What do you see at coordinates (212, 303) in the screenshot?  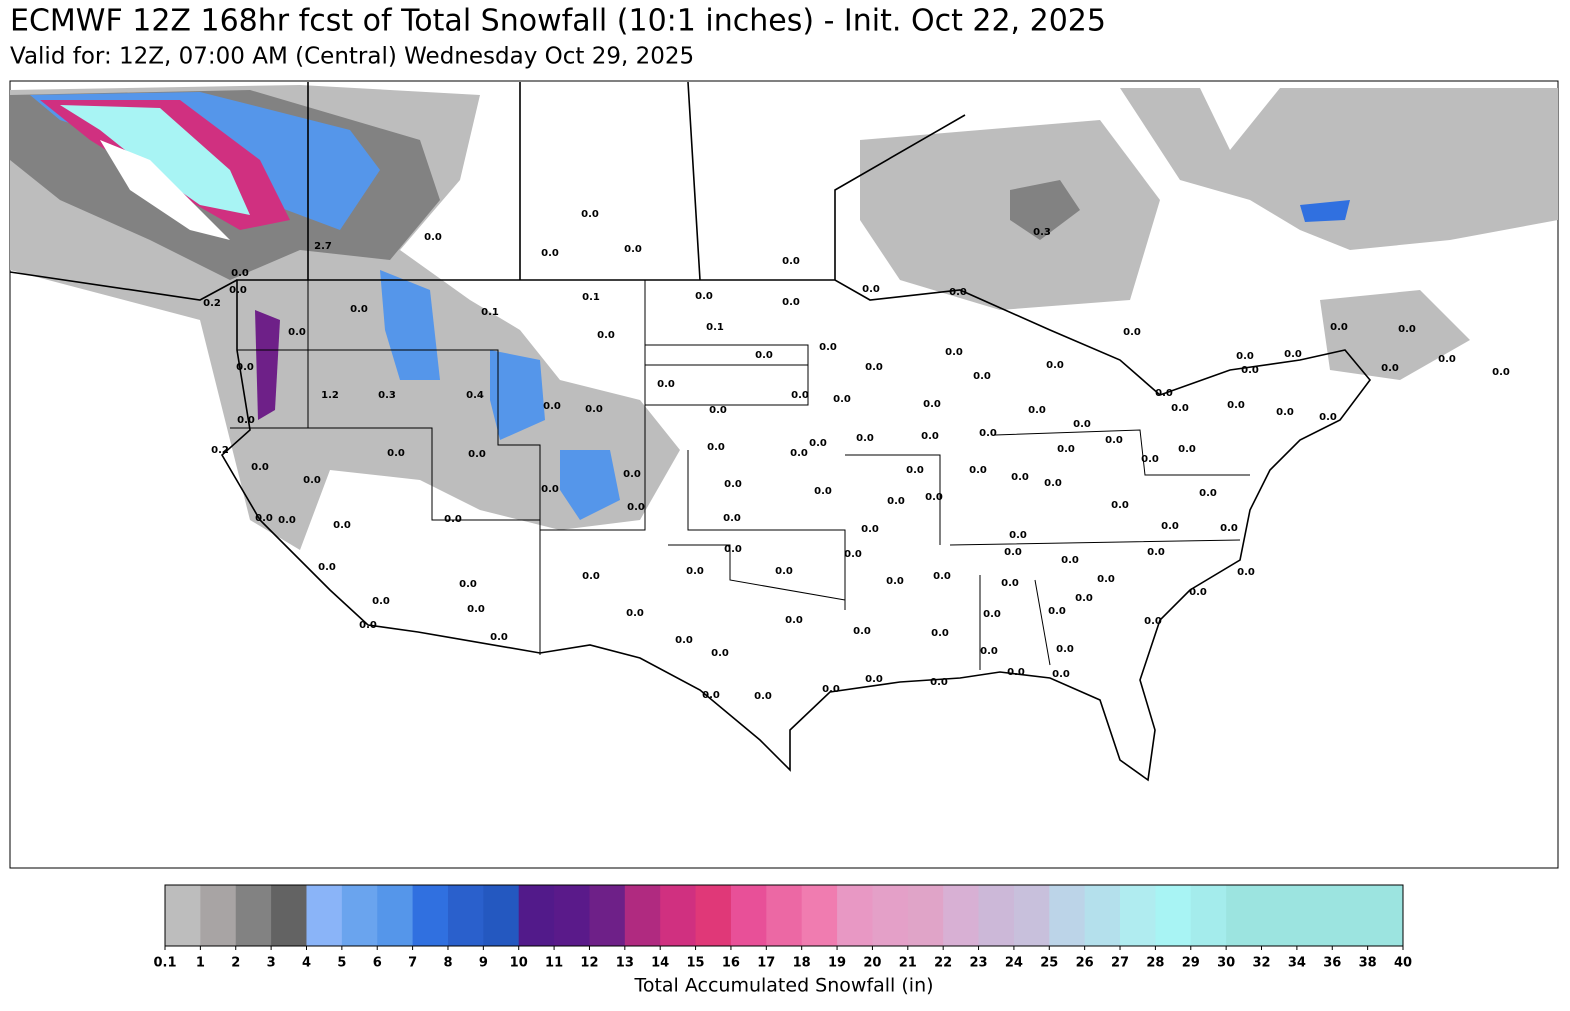 I see `value-label: 0.2` at bounding box center [212, 303].